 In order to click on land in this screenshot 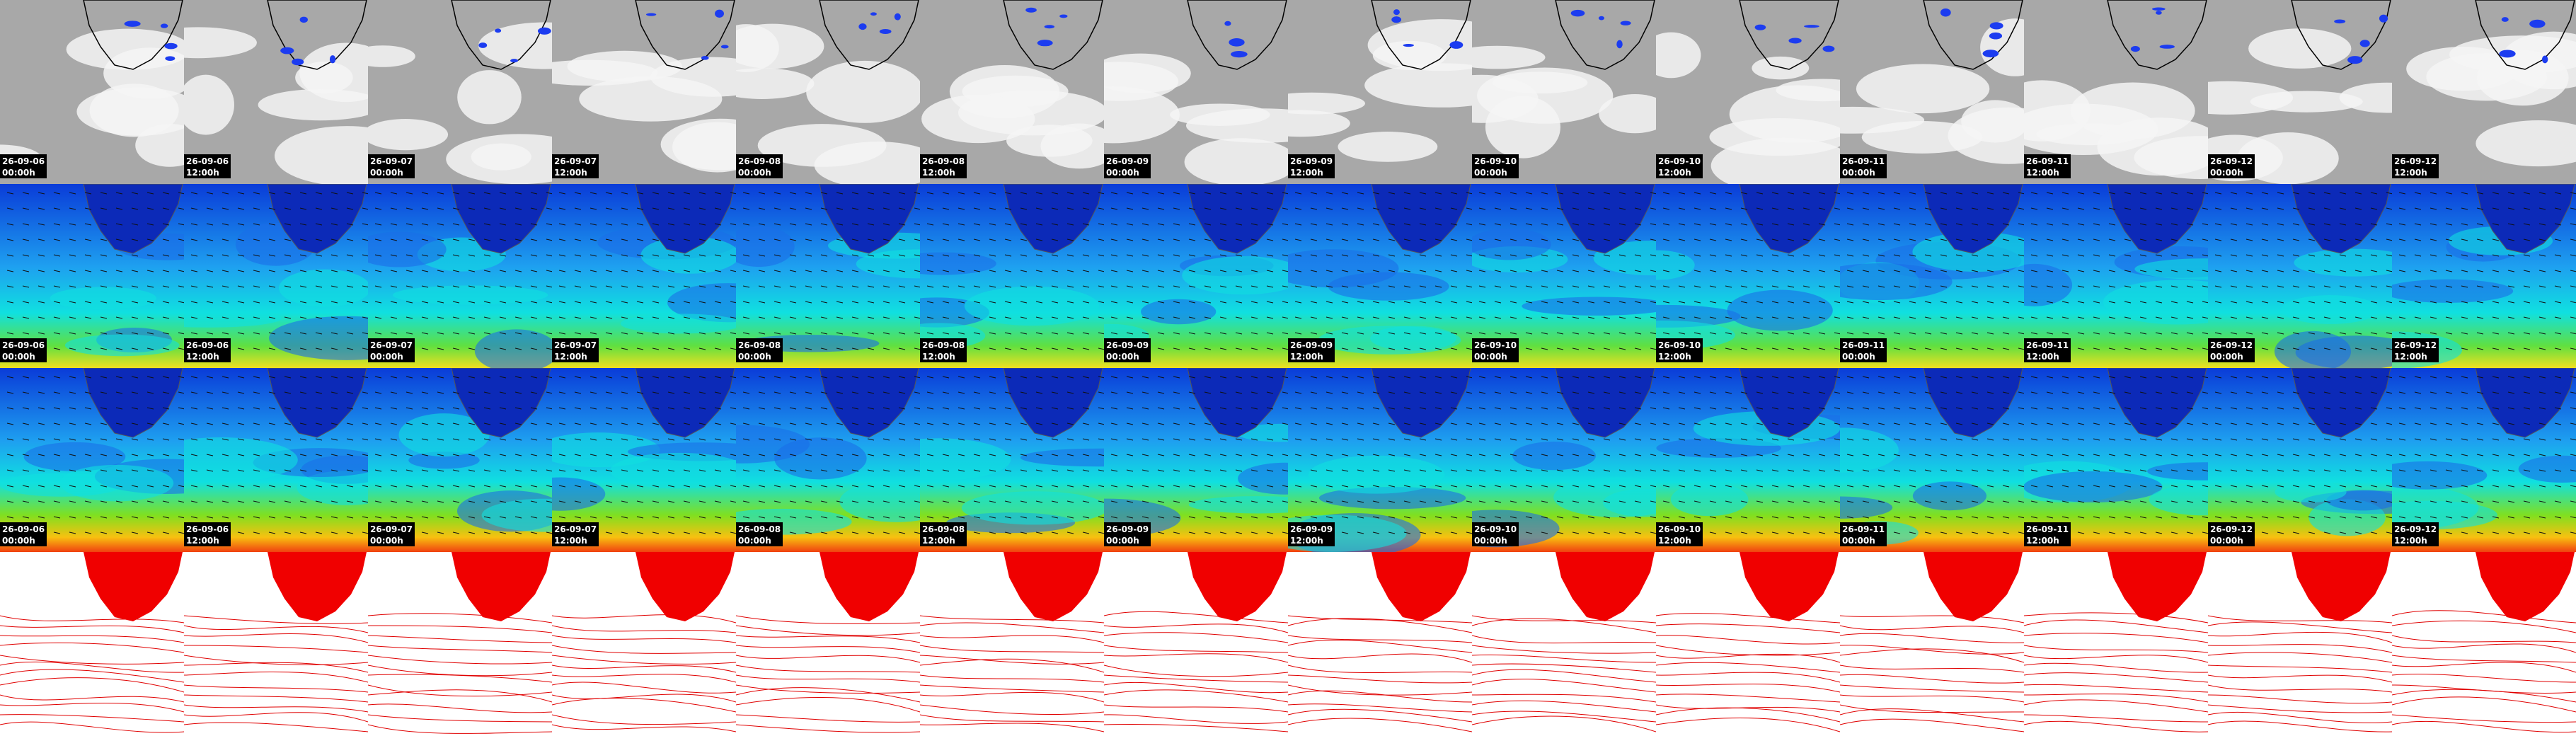, I will do `click(501, 219)`.